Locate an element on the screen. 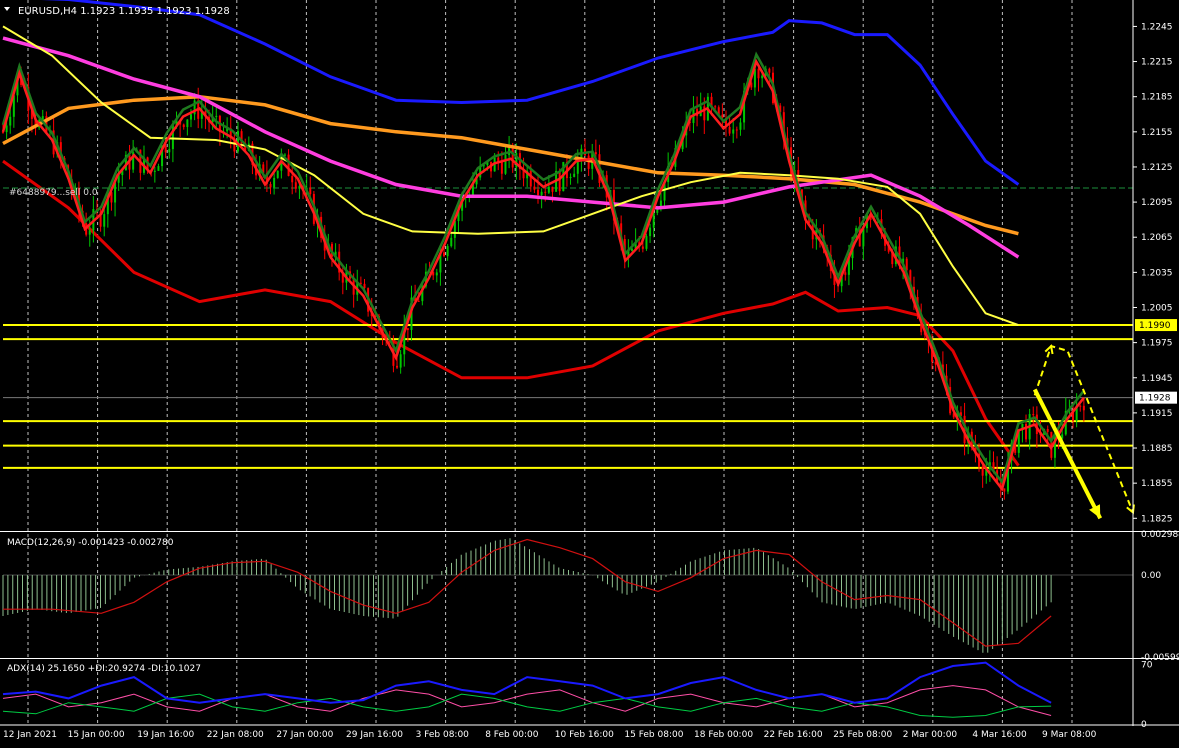 The image size is (1179, 748). x-axis-tick-label: 3 Feb 08:00 is located at coordinates (443, 735).